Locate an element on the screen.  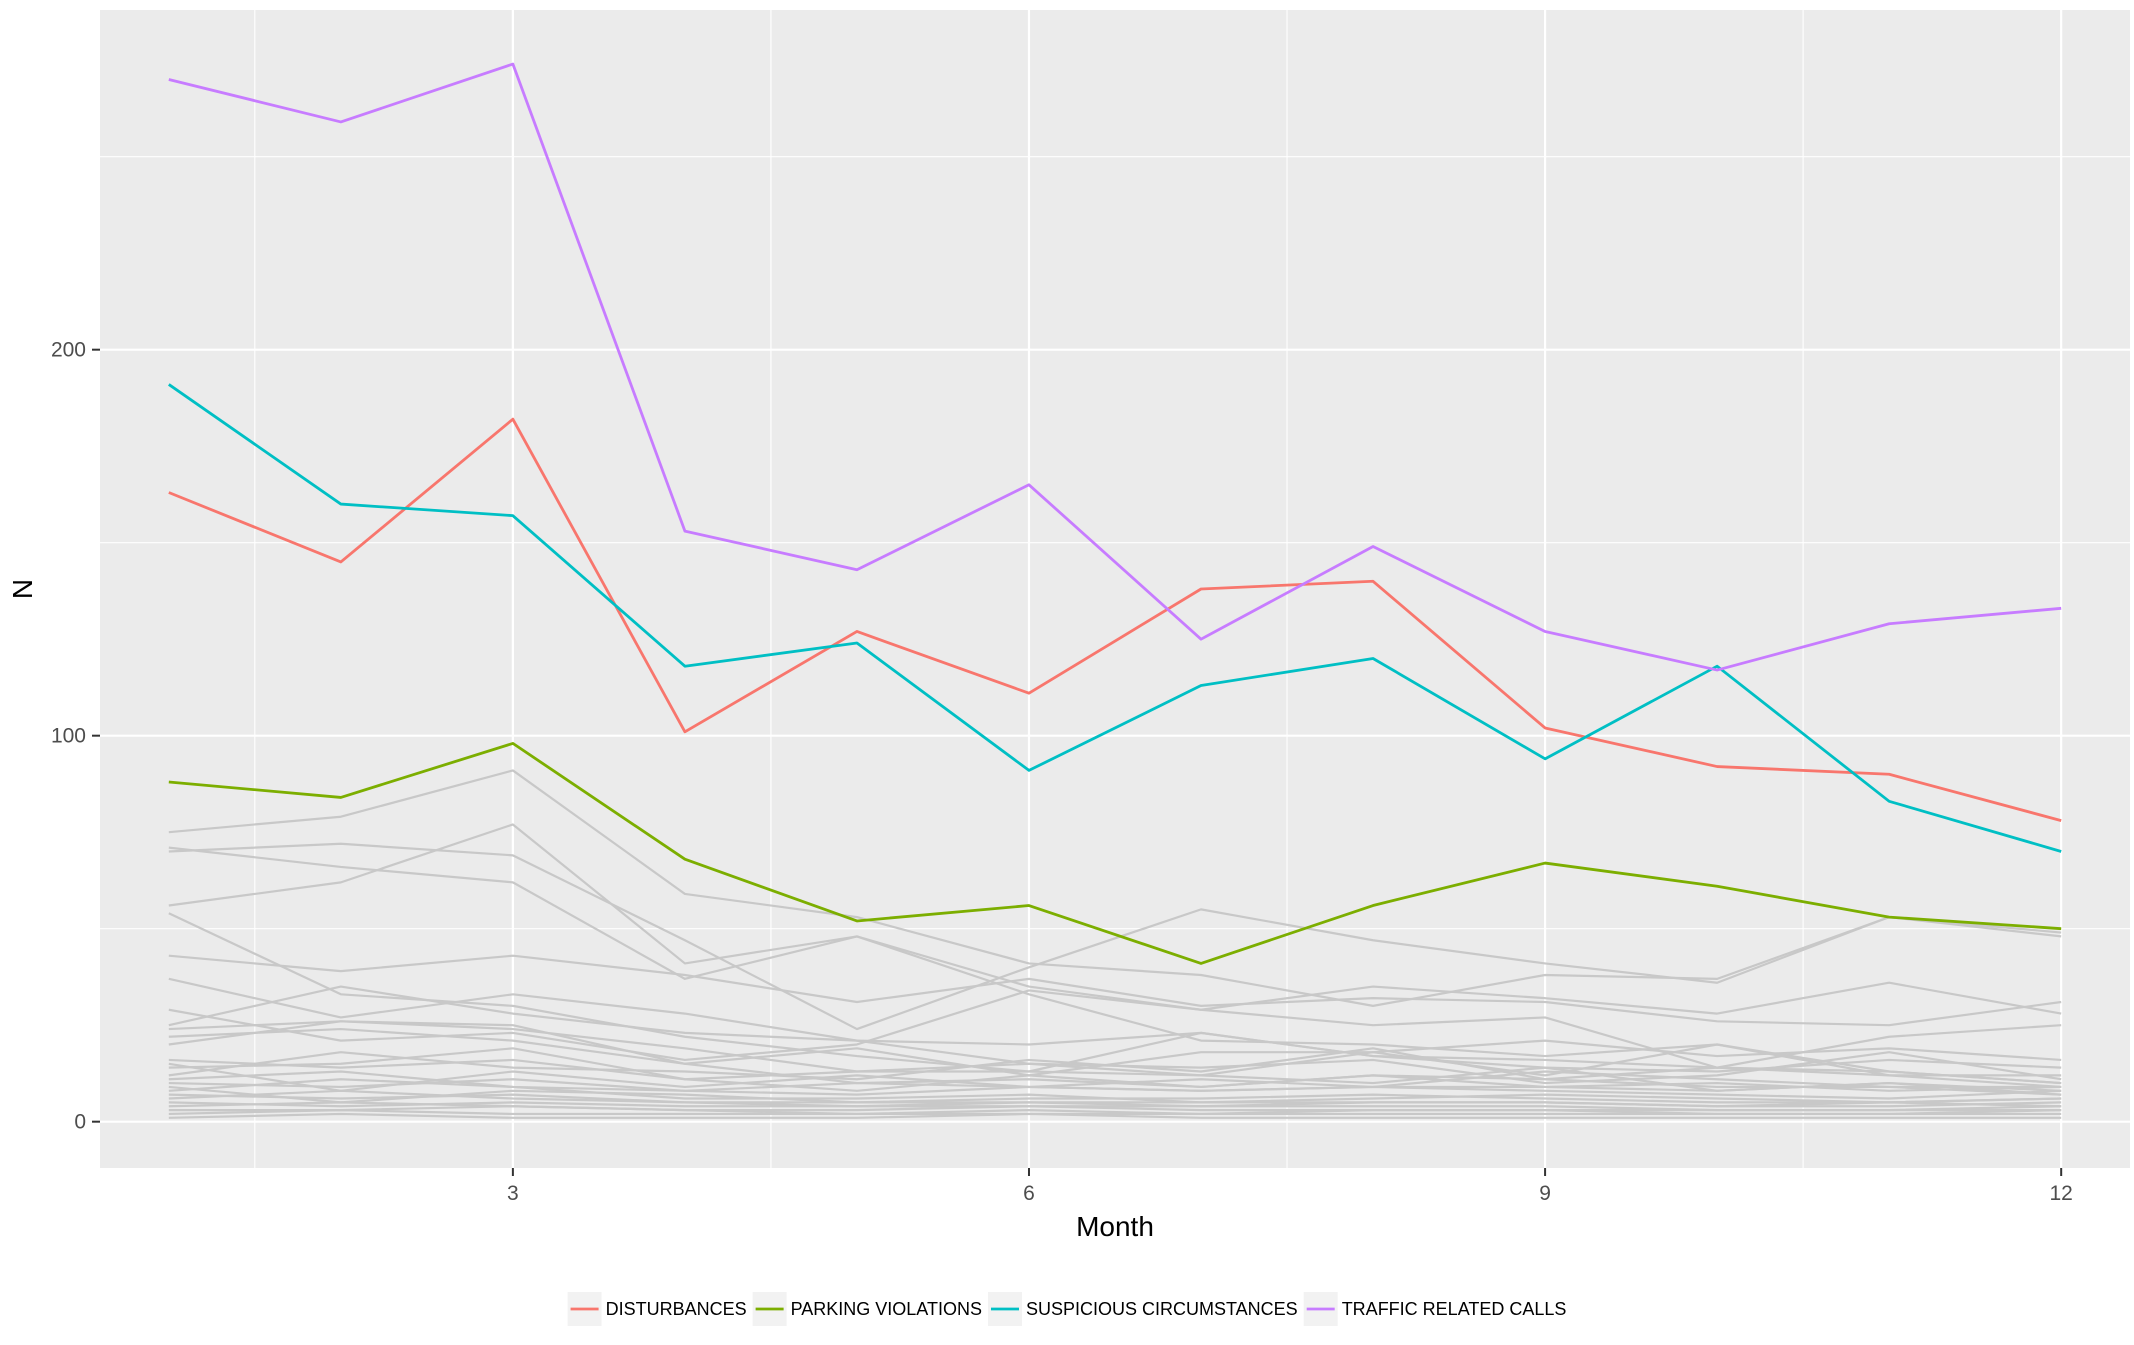
legend-item-disturbances: DISTURBANCES is located at coordinates (657, 1309).